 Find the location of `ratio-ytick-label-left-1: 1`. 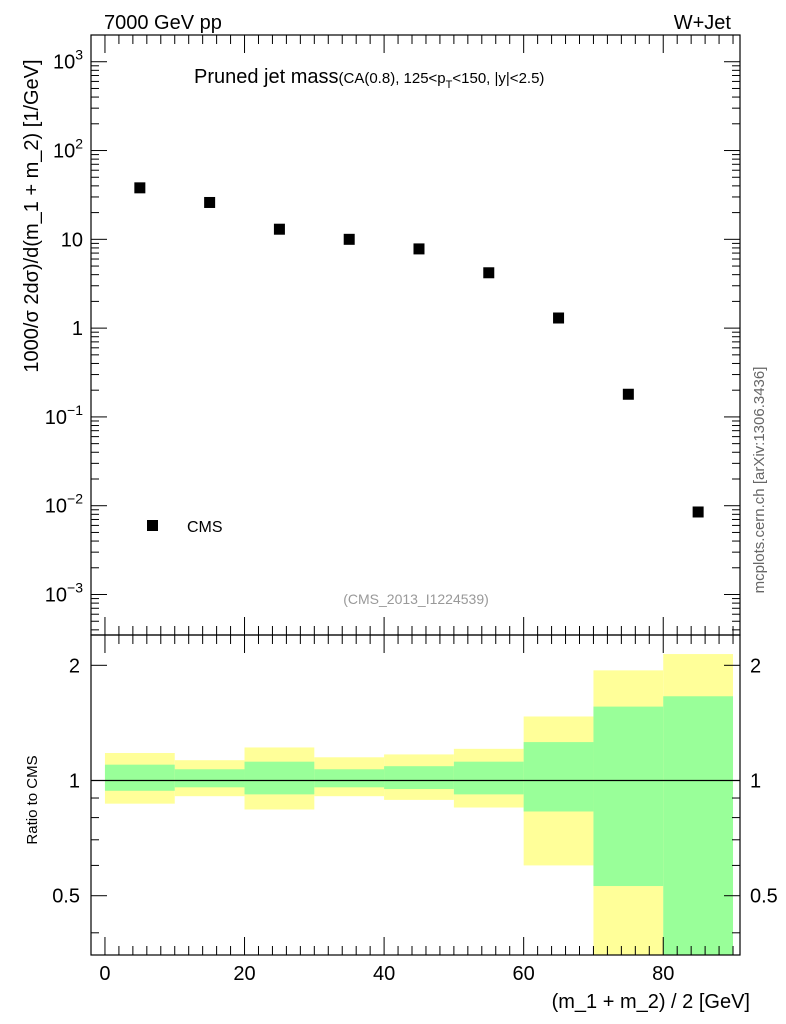

ratio-ytick-label-left-1: 1 is located at coordinates (74, 782).